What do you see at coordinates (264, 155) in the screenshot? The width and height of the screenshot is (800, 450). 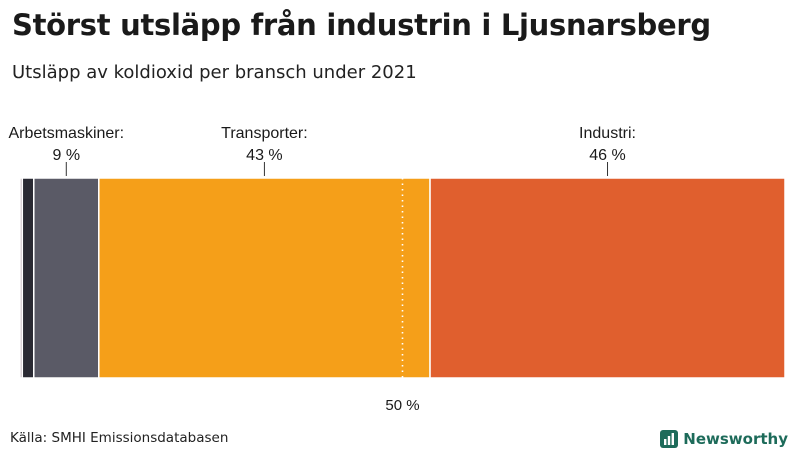 I see `segment-value-3: 43 %` at bounding box center [264, 155].